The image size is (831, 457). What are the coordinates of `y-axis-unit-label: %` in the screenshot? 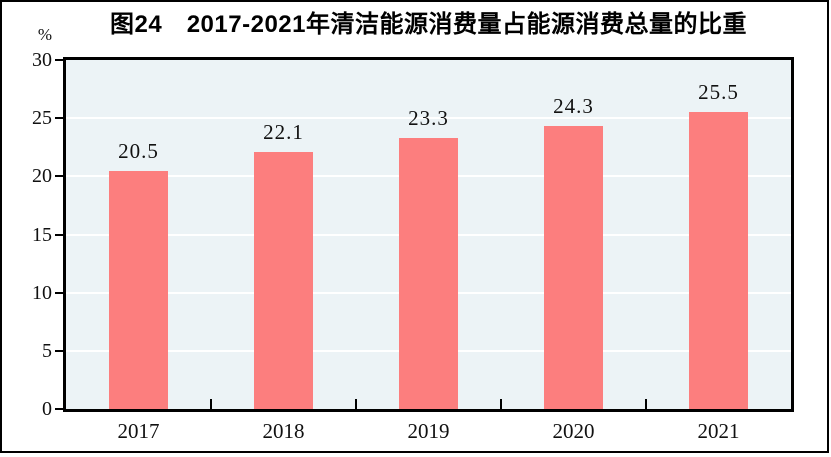 It's located at (44, 34).